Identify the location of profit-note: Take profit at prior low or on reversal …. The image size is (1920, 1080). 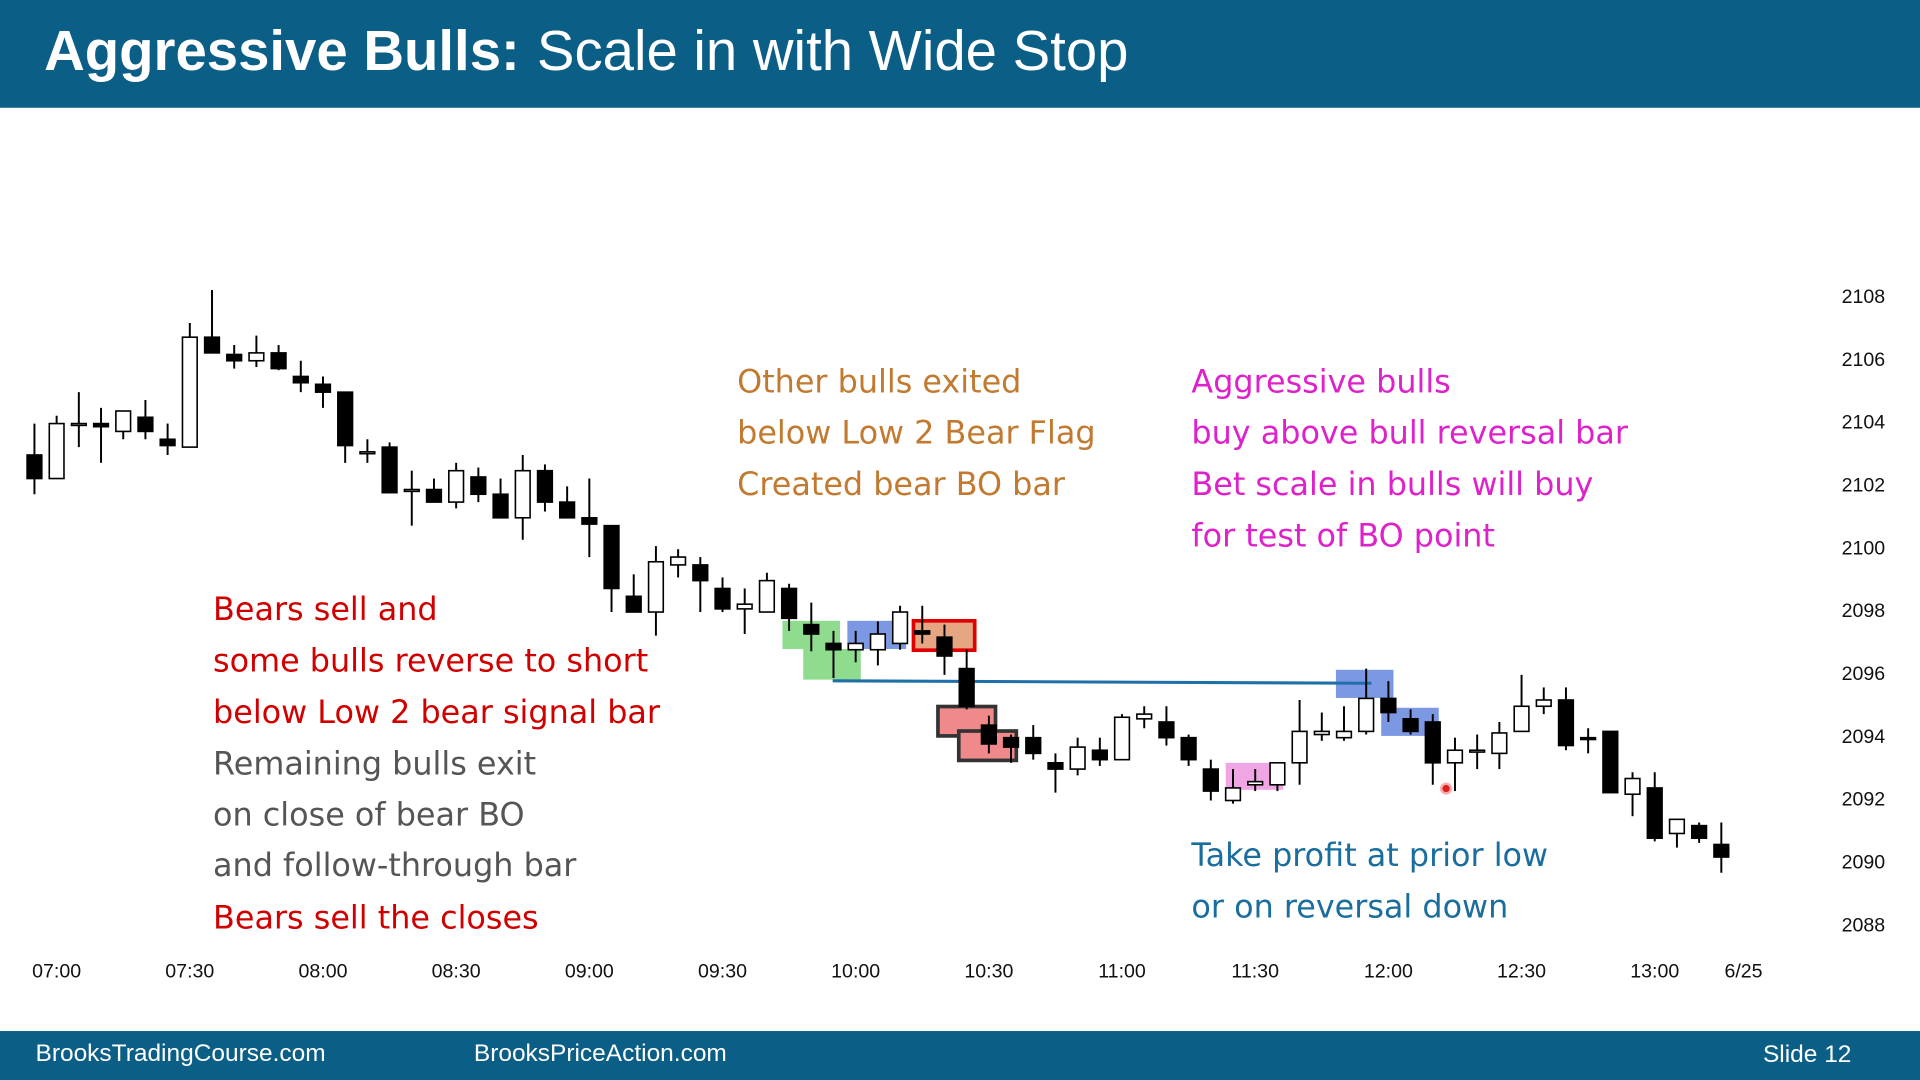
(1369, 880).